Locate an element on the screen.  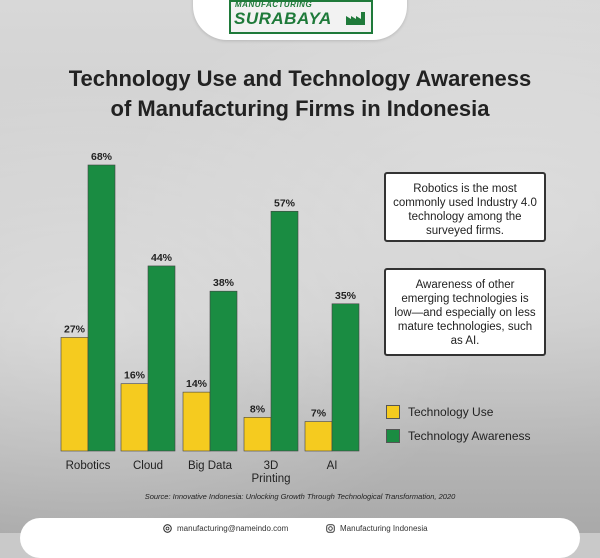
logo-top-text: MANUFACTURING is located at coordinates (274, 4).